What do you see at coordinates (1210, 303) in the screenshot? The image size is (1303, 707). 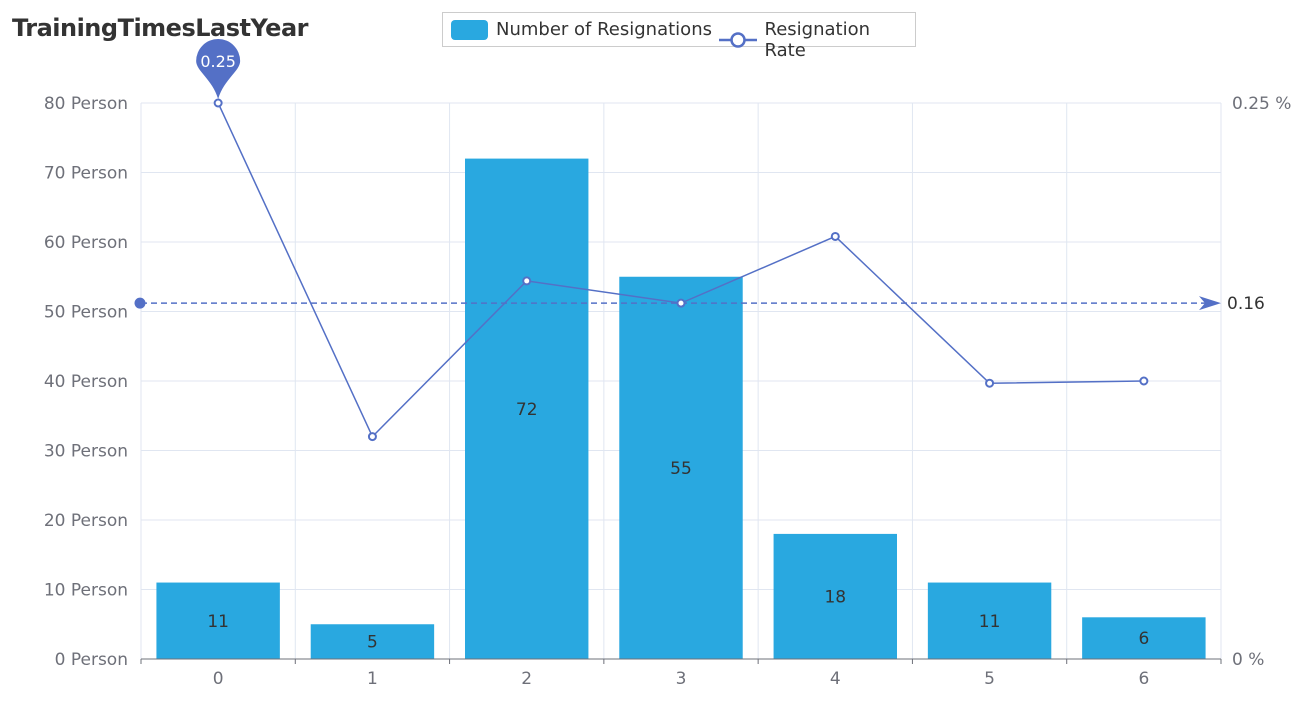 I see `mark-line-arrow` at bounding box center [1210, 303].